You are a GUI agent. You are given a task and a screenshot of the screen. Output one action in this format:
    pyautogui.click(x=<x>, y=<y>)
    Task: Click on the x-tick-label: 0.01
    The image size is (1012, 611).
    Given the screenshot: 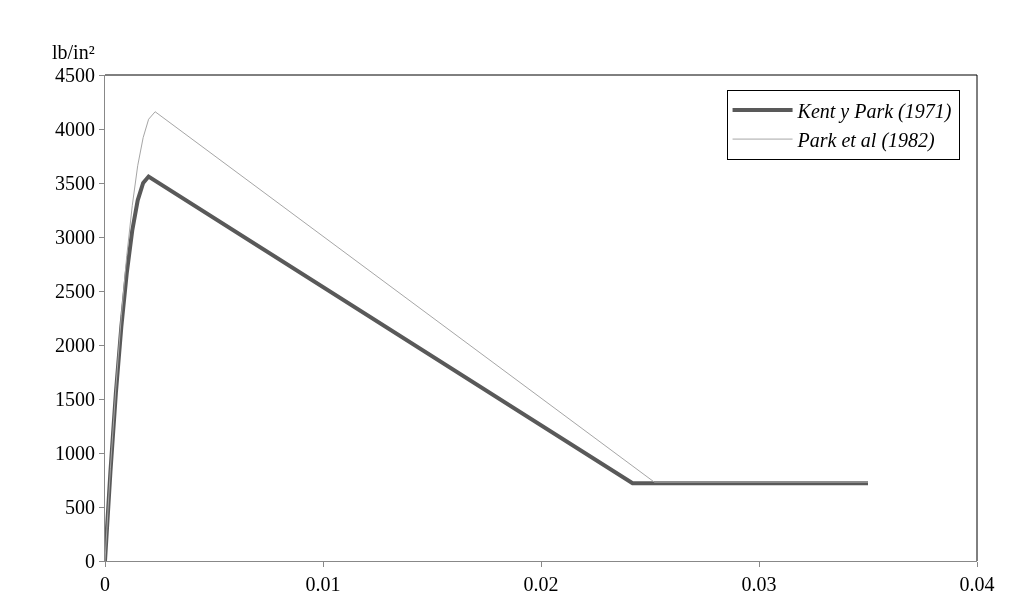 What is the action you would take?
    pyautogui.click(x=323, y=584)
    